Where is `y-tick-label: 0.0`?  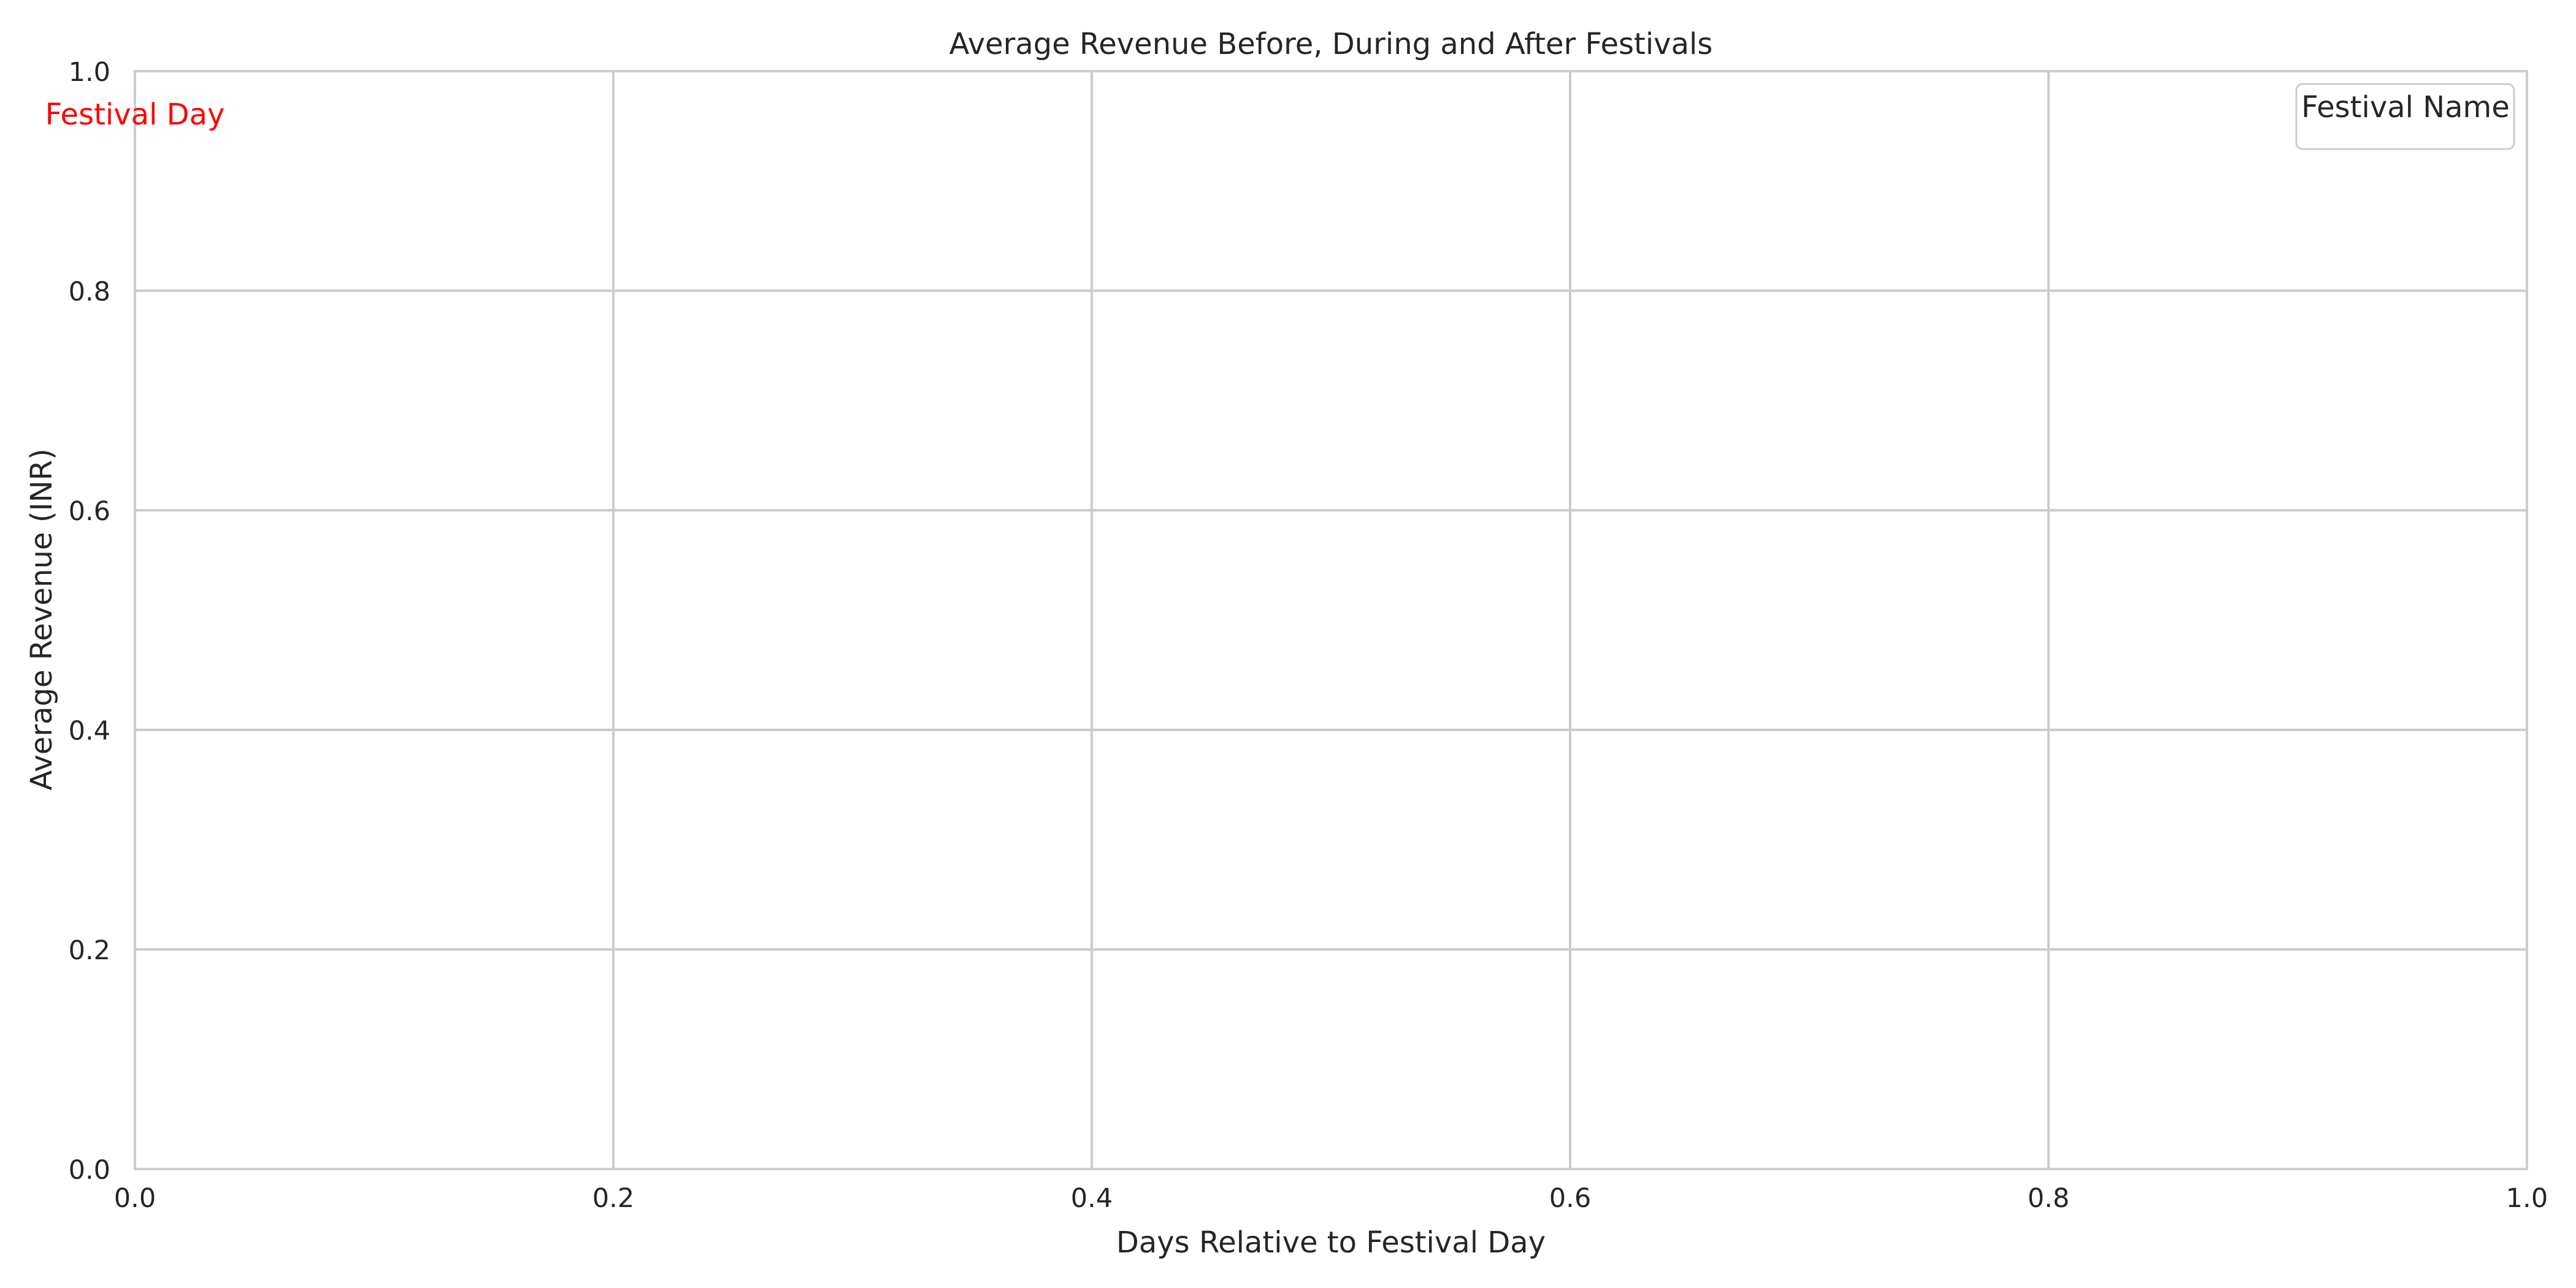
y-tick-label: 0.0 is located at coordinates (89, 1170).